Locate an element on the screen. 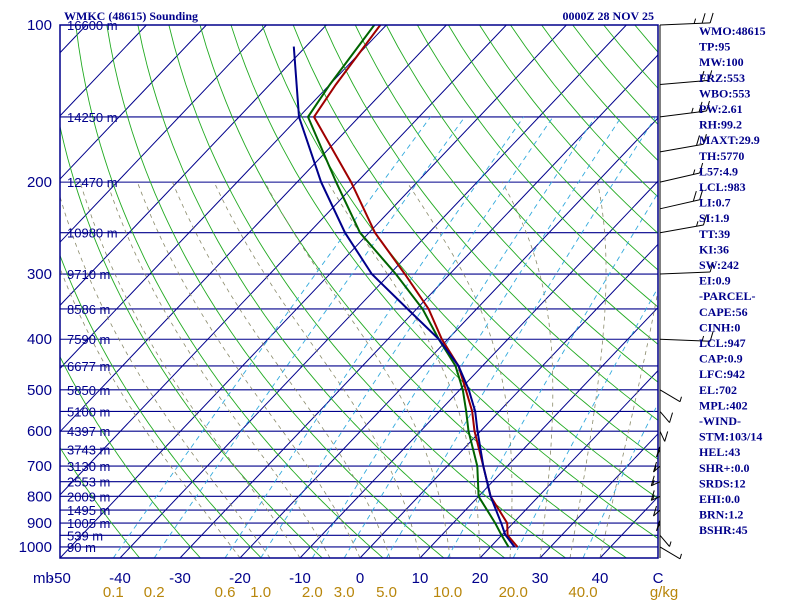 The height and width of the screenshot is (600, 800). index-entry: TT:39 is located at coordinates (714, 234).